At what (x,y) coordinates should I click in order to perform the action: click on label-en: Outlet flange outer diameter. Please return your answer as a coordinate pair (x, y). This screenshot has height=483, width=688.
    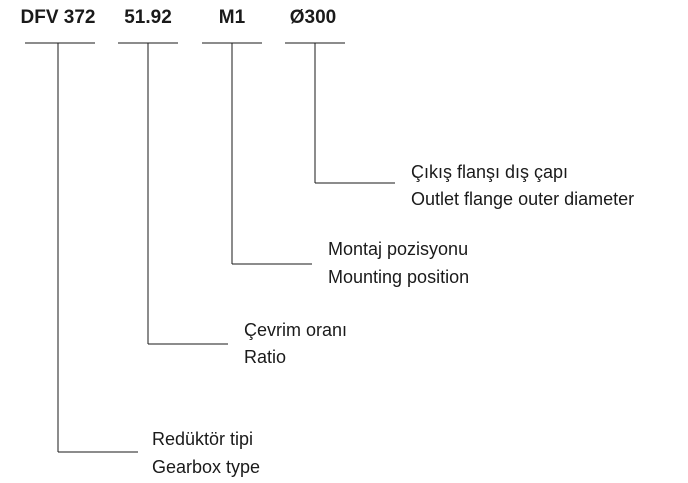
    Looking at the image, I should click on (522, 199).